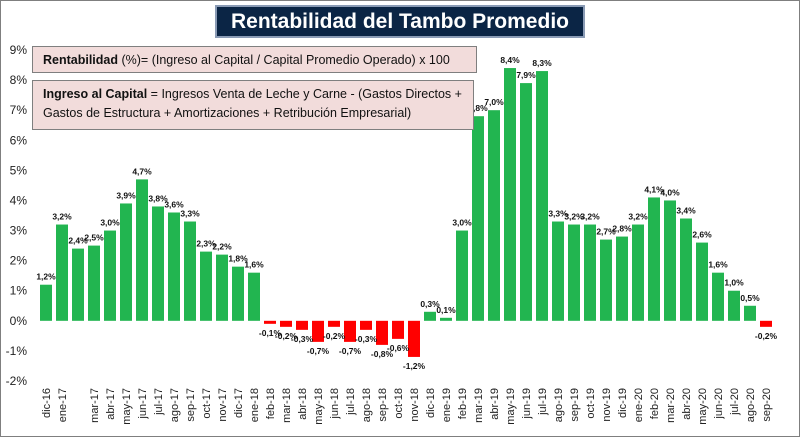 The height and width of the screenshot is (437, 800). I want to click on y-tick-label: 2%, so click(19, 261).